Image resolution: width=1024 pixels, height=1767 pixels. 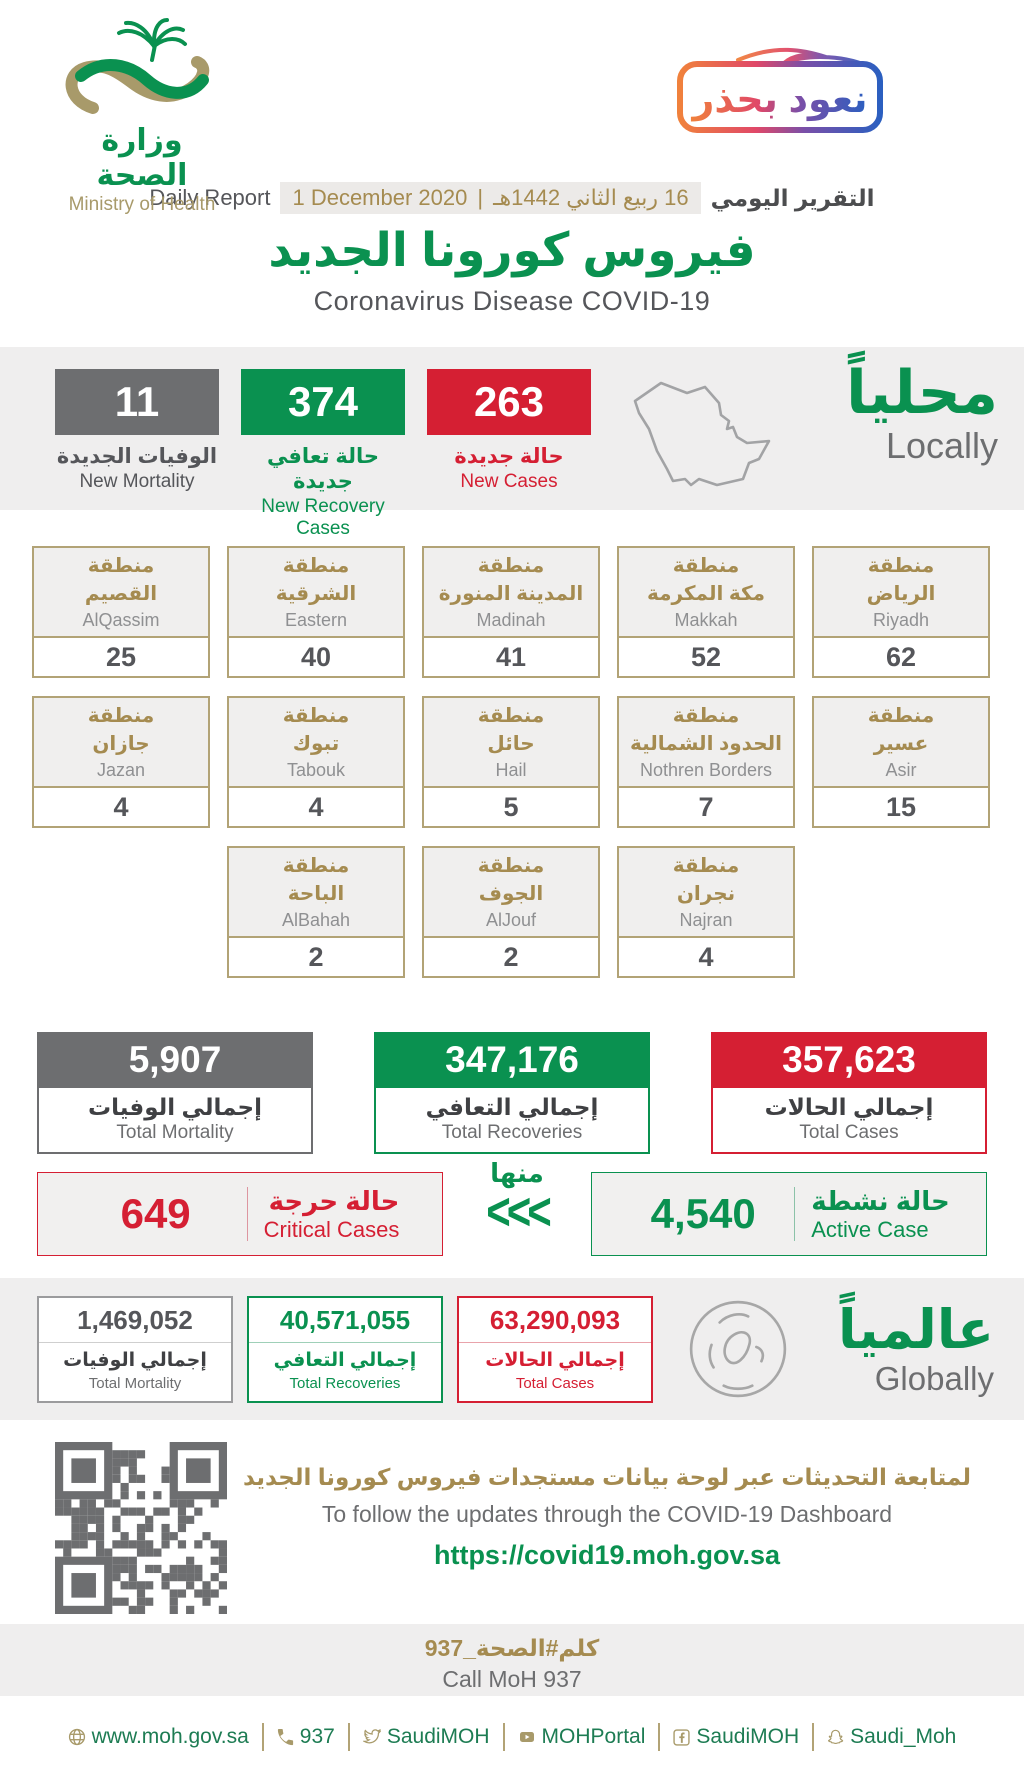 What do you see at coordinates (511, 807) in the screenshot?
I see `region-value: 5` at bounding box center [511, 807].